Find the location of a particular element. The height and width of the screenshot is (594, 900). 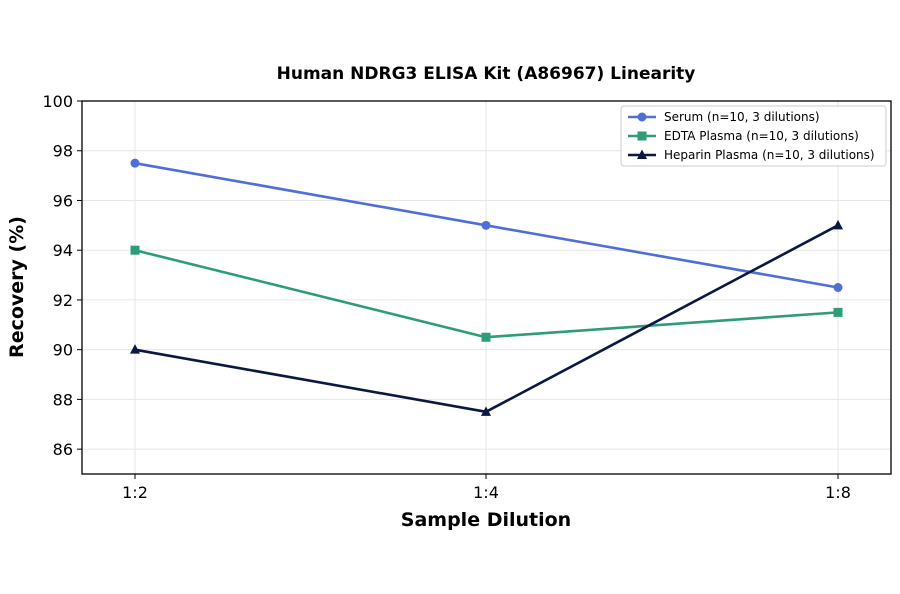

y-axis-label: Recovery (%) is located at coordinates (17, 287).